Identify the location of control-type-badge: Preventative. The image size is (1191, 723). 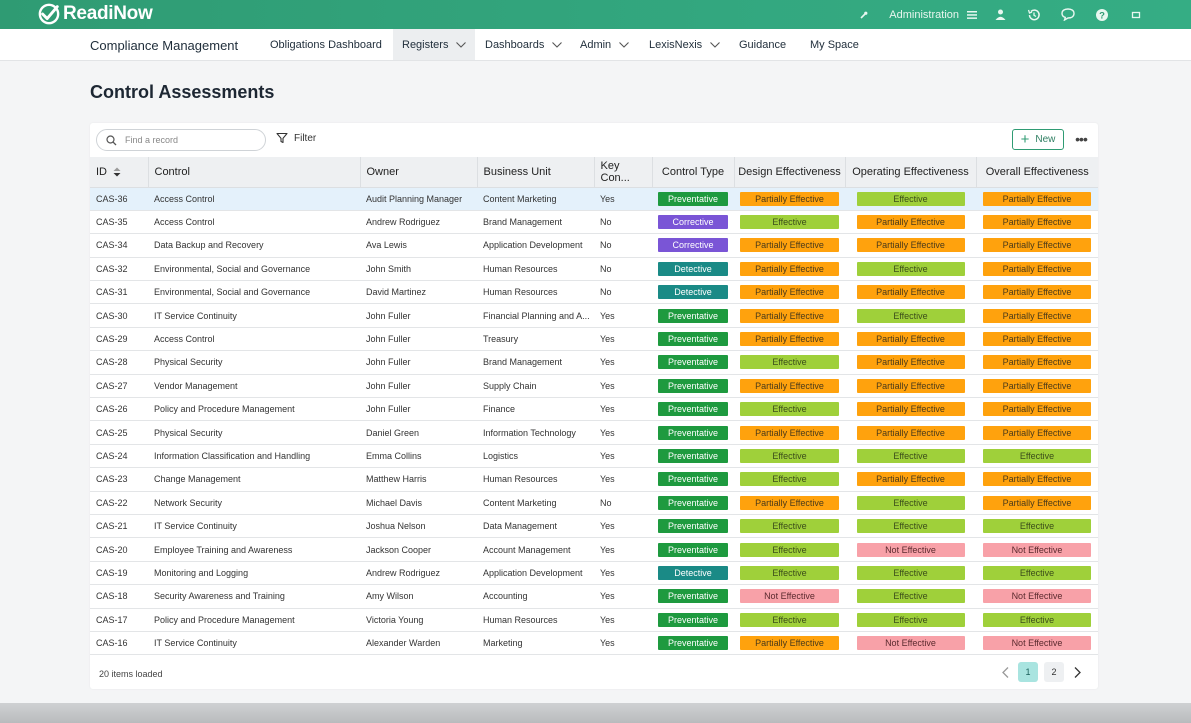
(693, 526).